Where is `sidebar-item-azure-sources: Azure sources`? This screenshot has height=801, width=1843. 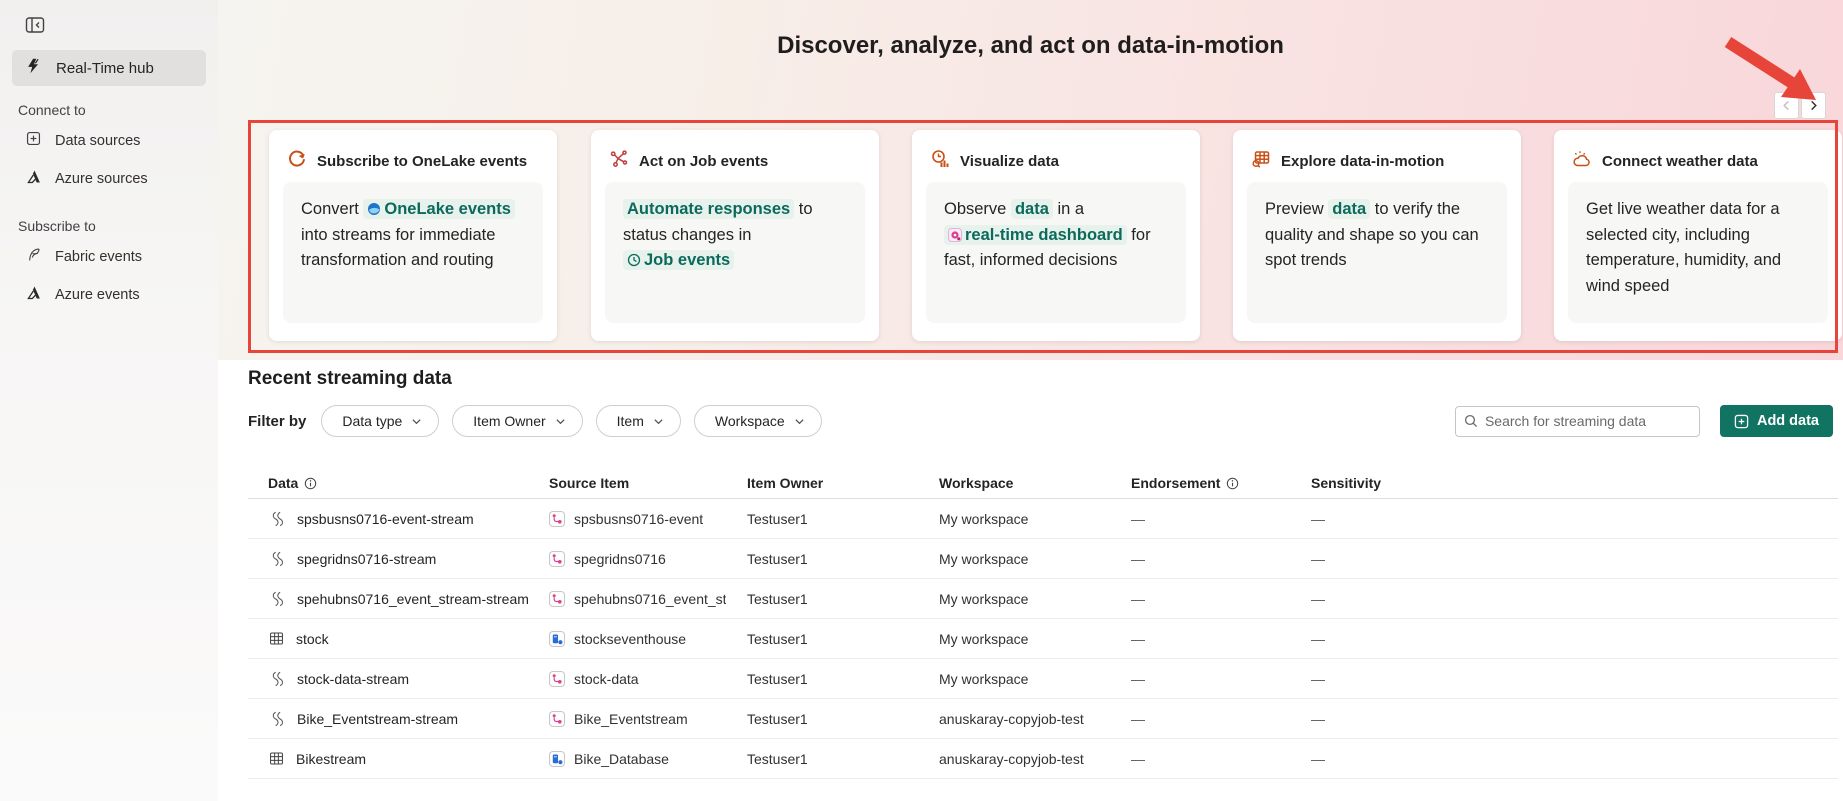
sidebar-item-azure-sources: Azure sources is located at coordinates (109, 179).